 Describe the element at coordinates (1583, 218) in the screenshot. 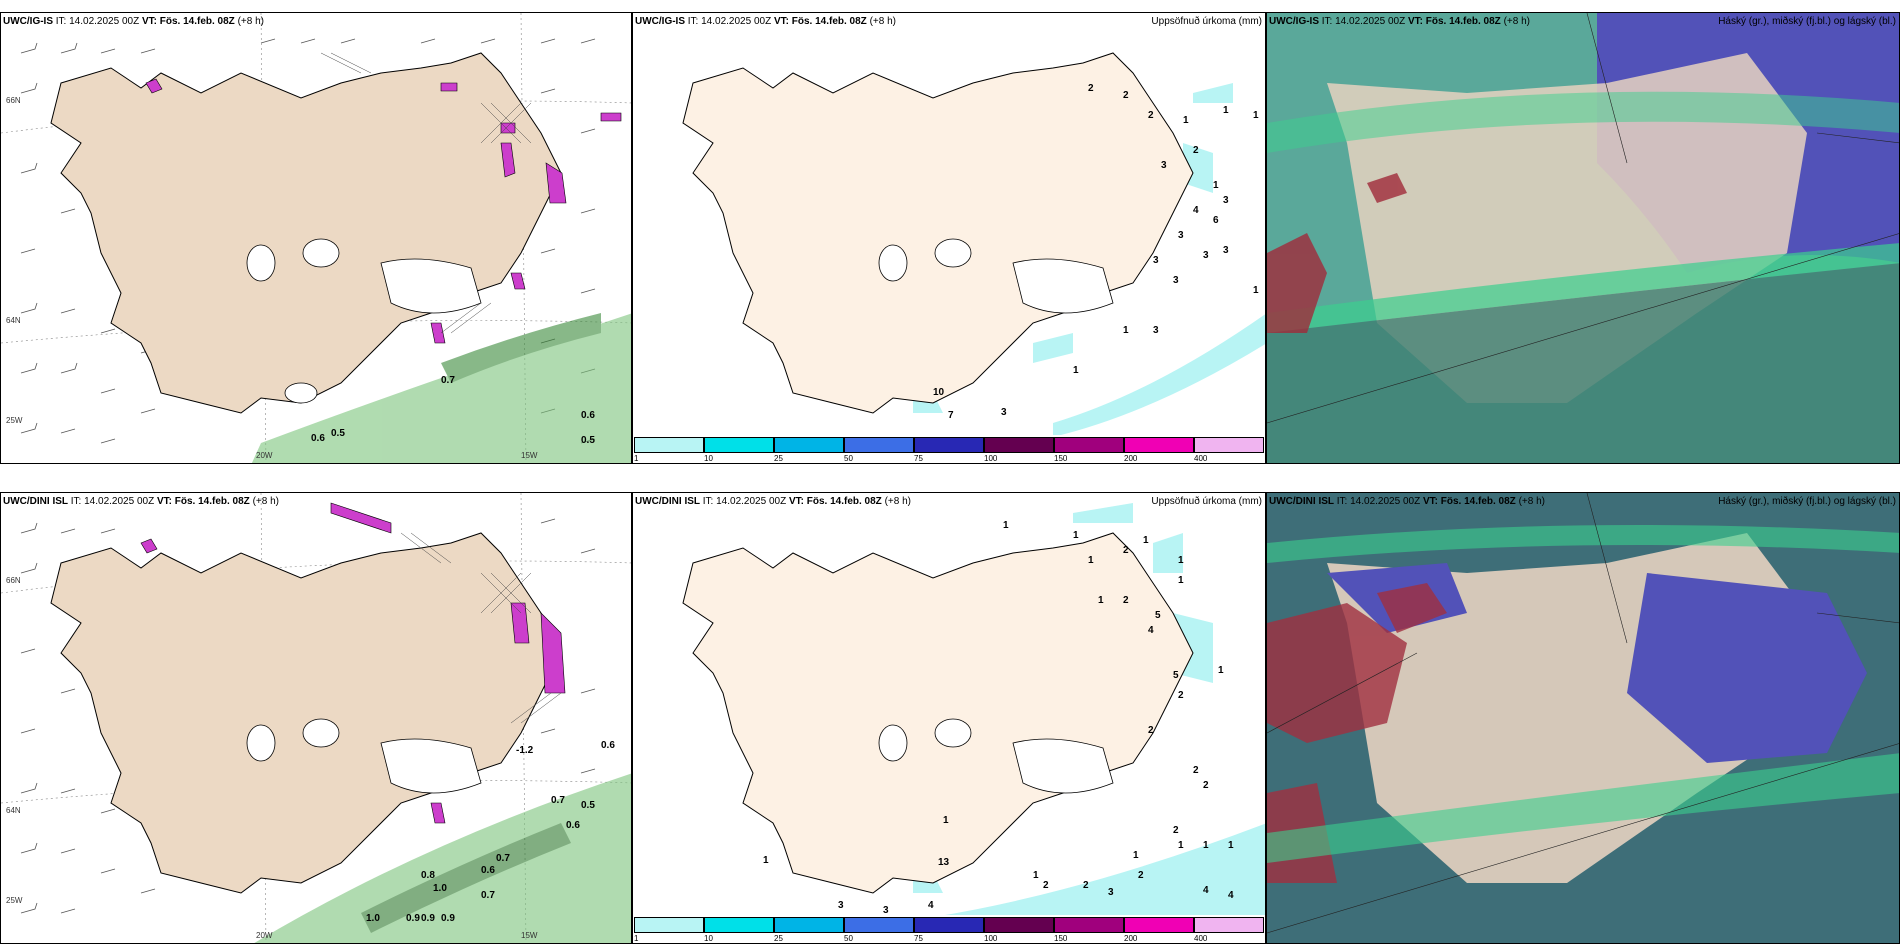

I see `borders` at that location.